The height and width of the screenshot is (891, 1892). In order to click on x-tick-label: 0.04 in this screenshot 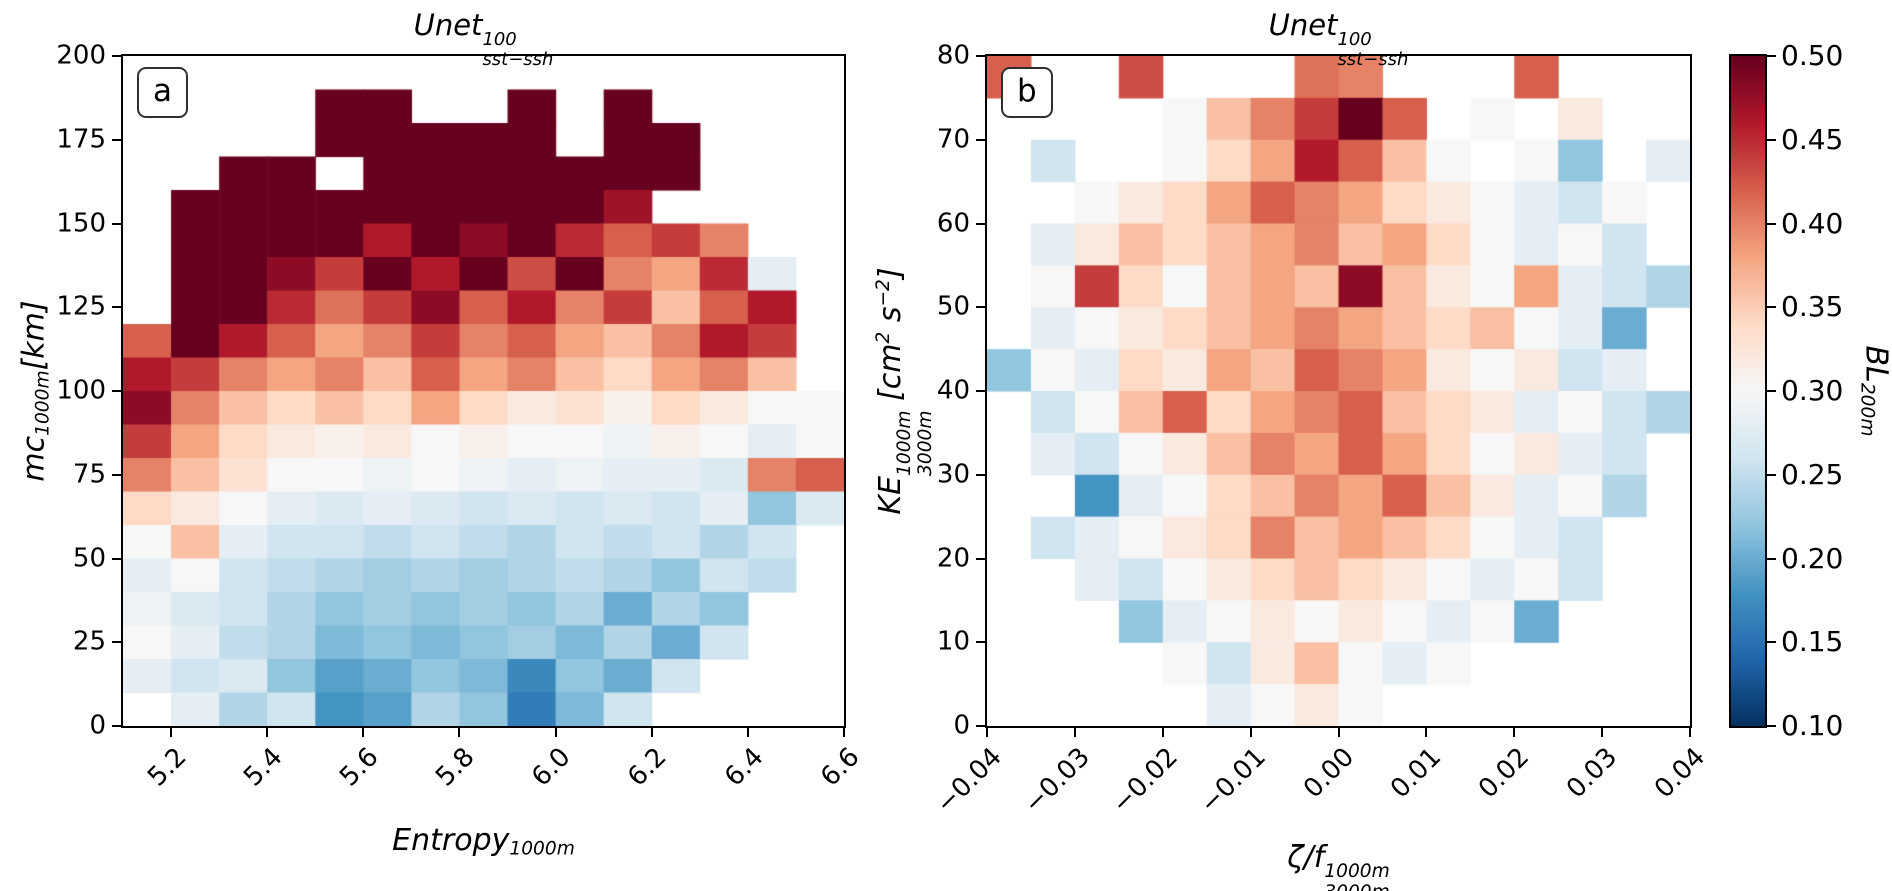, I will do `click(1680, 773)`.